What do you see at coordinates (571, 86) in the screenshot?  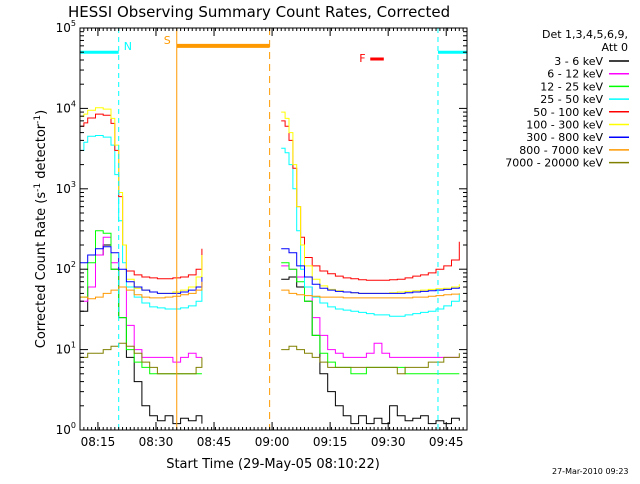 I see `legend-entry-label: 12 - 25 keV` at bounding box center [571, 86].